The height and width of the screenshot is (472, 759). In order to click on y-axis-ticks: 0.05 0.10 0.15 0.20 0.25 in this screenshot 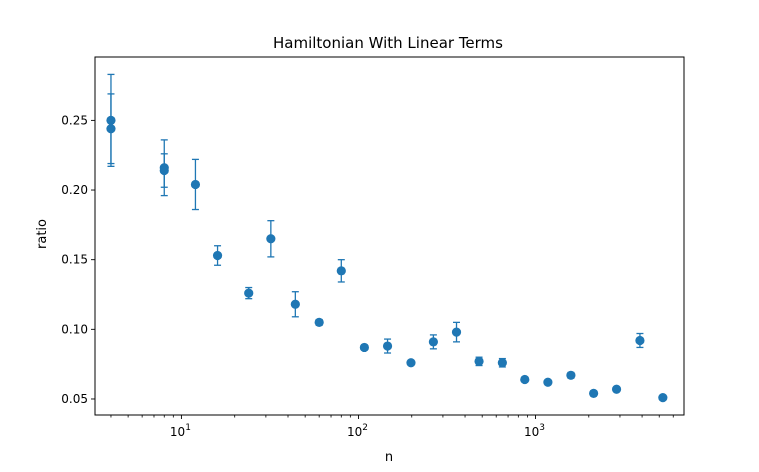, I will do `click(78, 259)`.